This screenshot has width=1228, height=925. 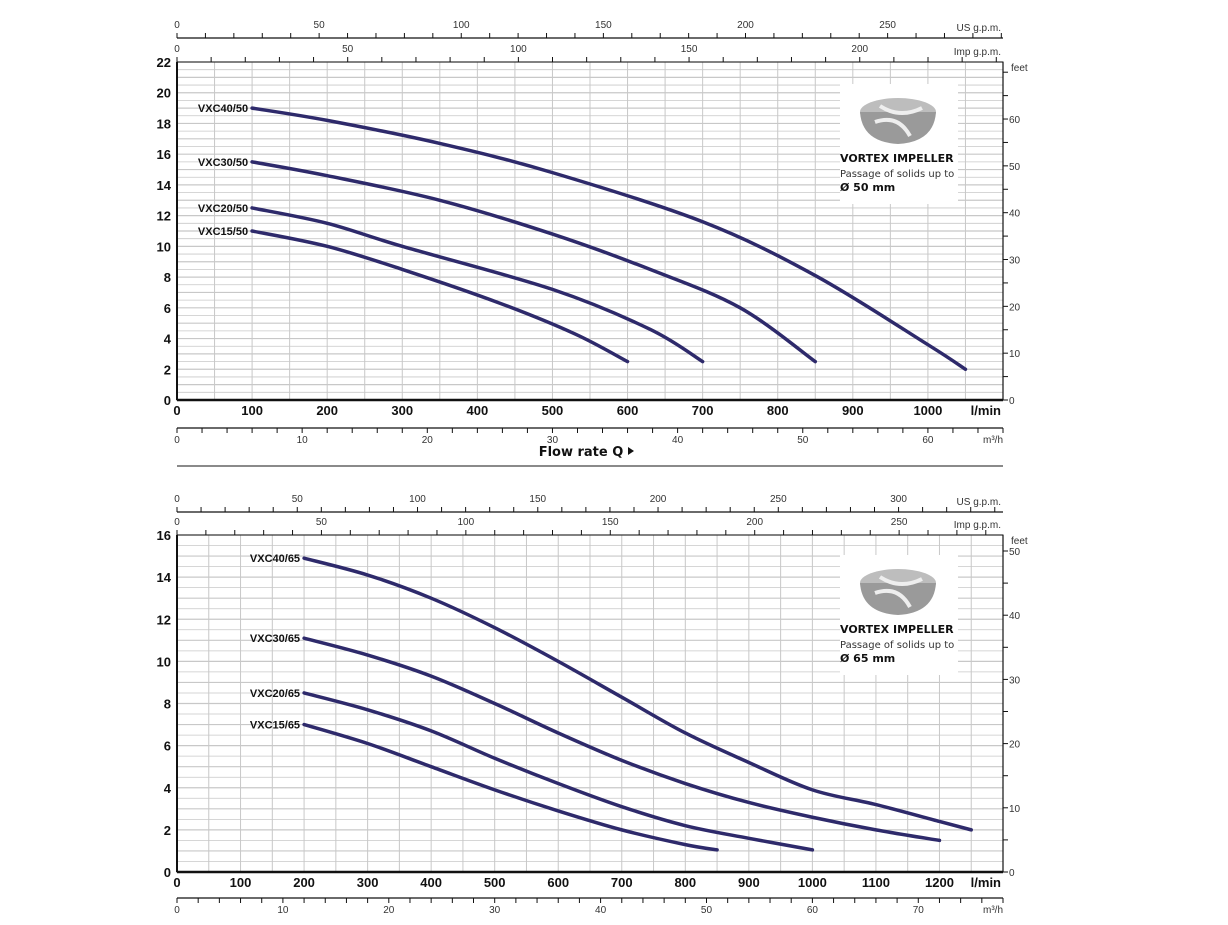 What do you see at coordinates (164, 123) in the screenshot?
I see `y-tick-label: 18` at bounding box center [164, 123].